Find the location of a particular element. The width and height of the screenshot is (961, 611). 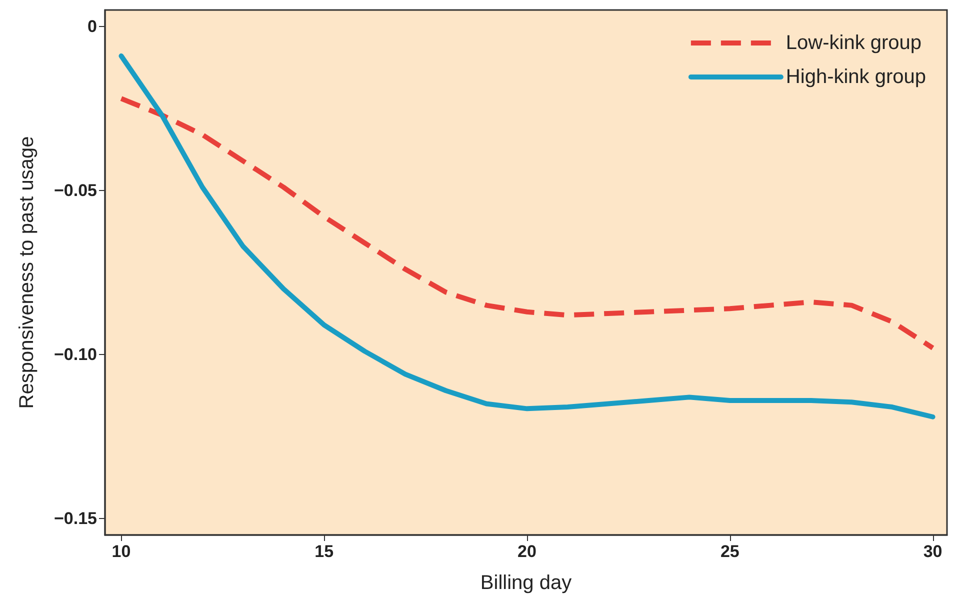

y-tick-label: 0 is located at coordinates (92, 26).